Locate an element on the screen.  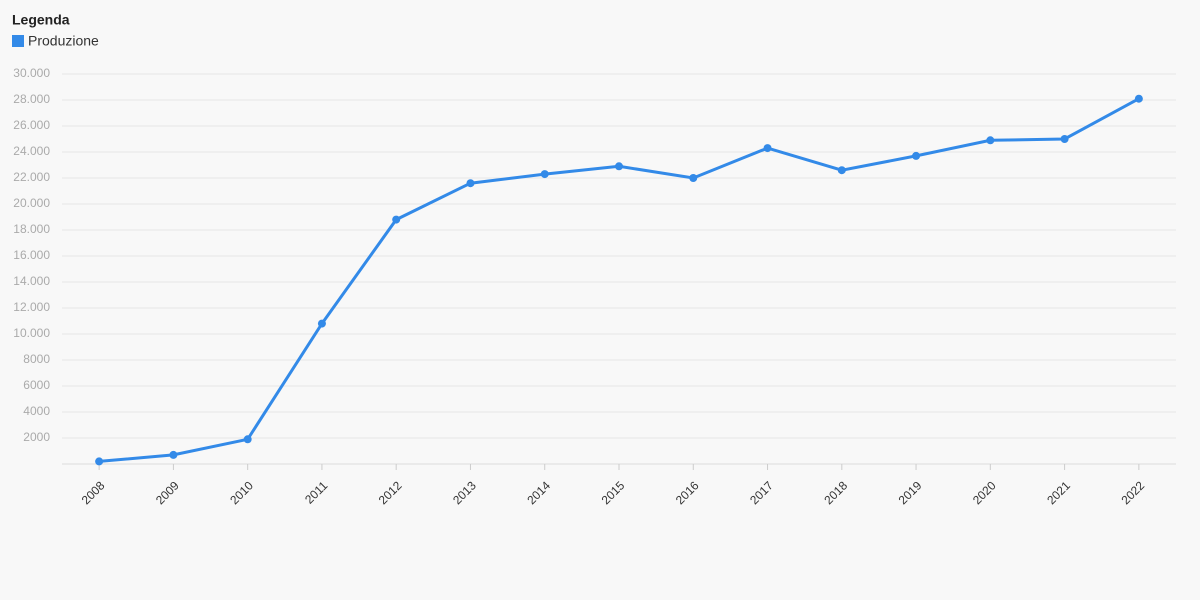
y-tick-label: 18.000 is located at coordinates (31, 229).